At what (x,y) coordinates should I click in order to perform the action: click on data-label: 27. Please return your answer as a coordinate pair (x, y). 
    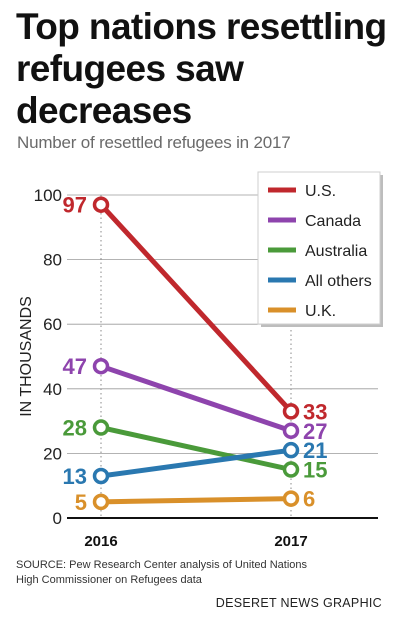
    Looking at the image, I should click on (315, 431).